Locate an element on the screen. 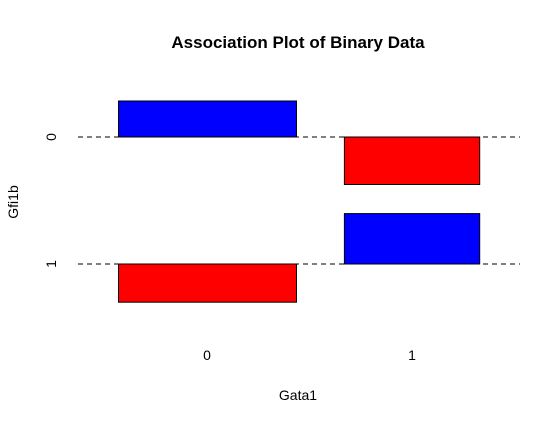 Image resolution: width=560 pixels, height=423 pixels. x-tick-label-0: 0 is located at coordinates (207, 355).